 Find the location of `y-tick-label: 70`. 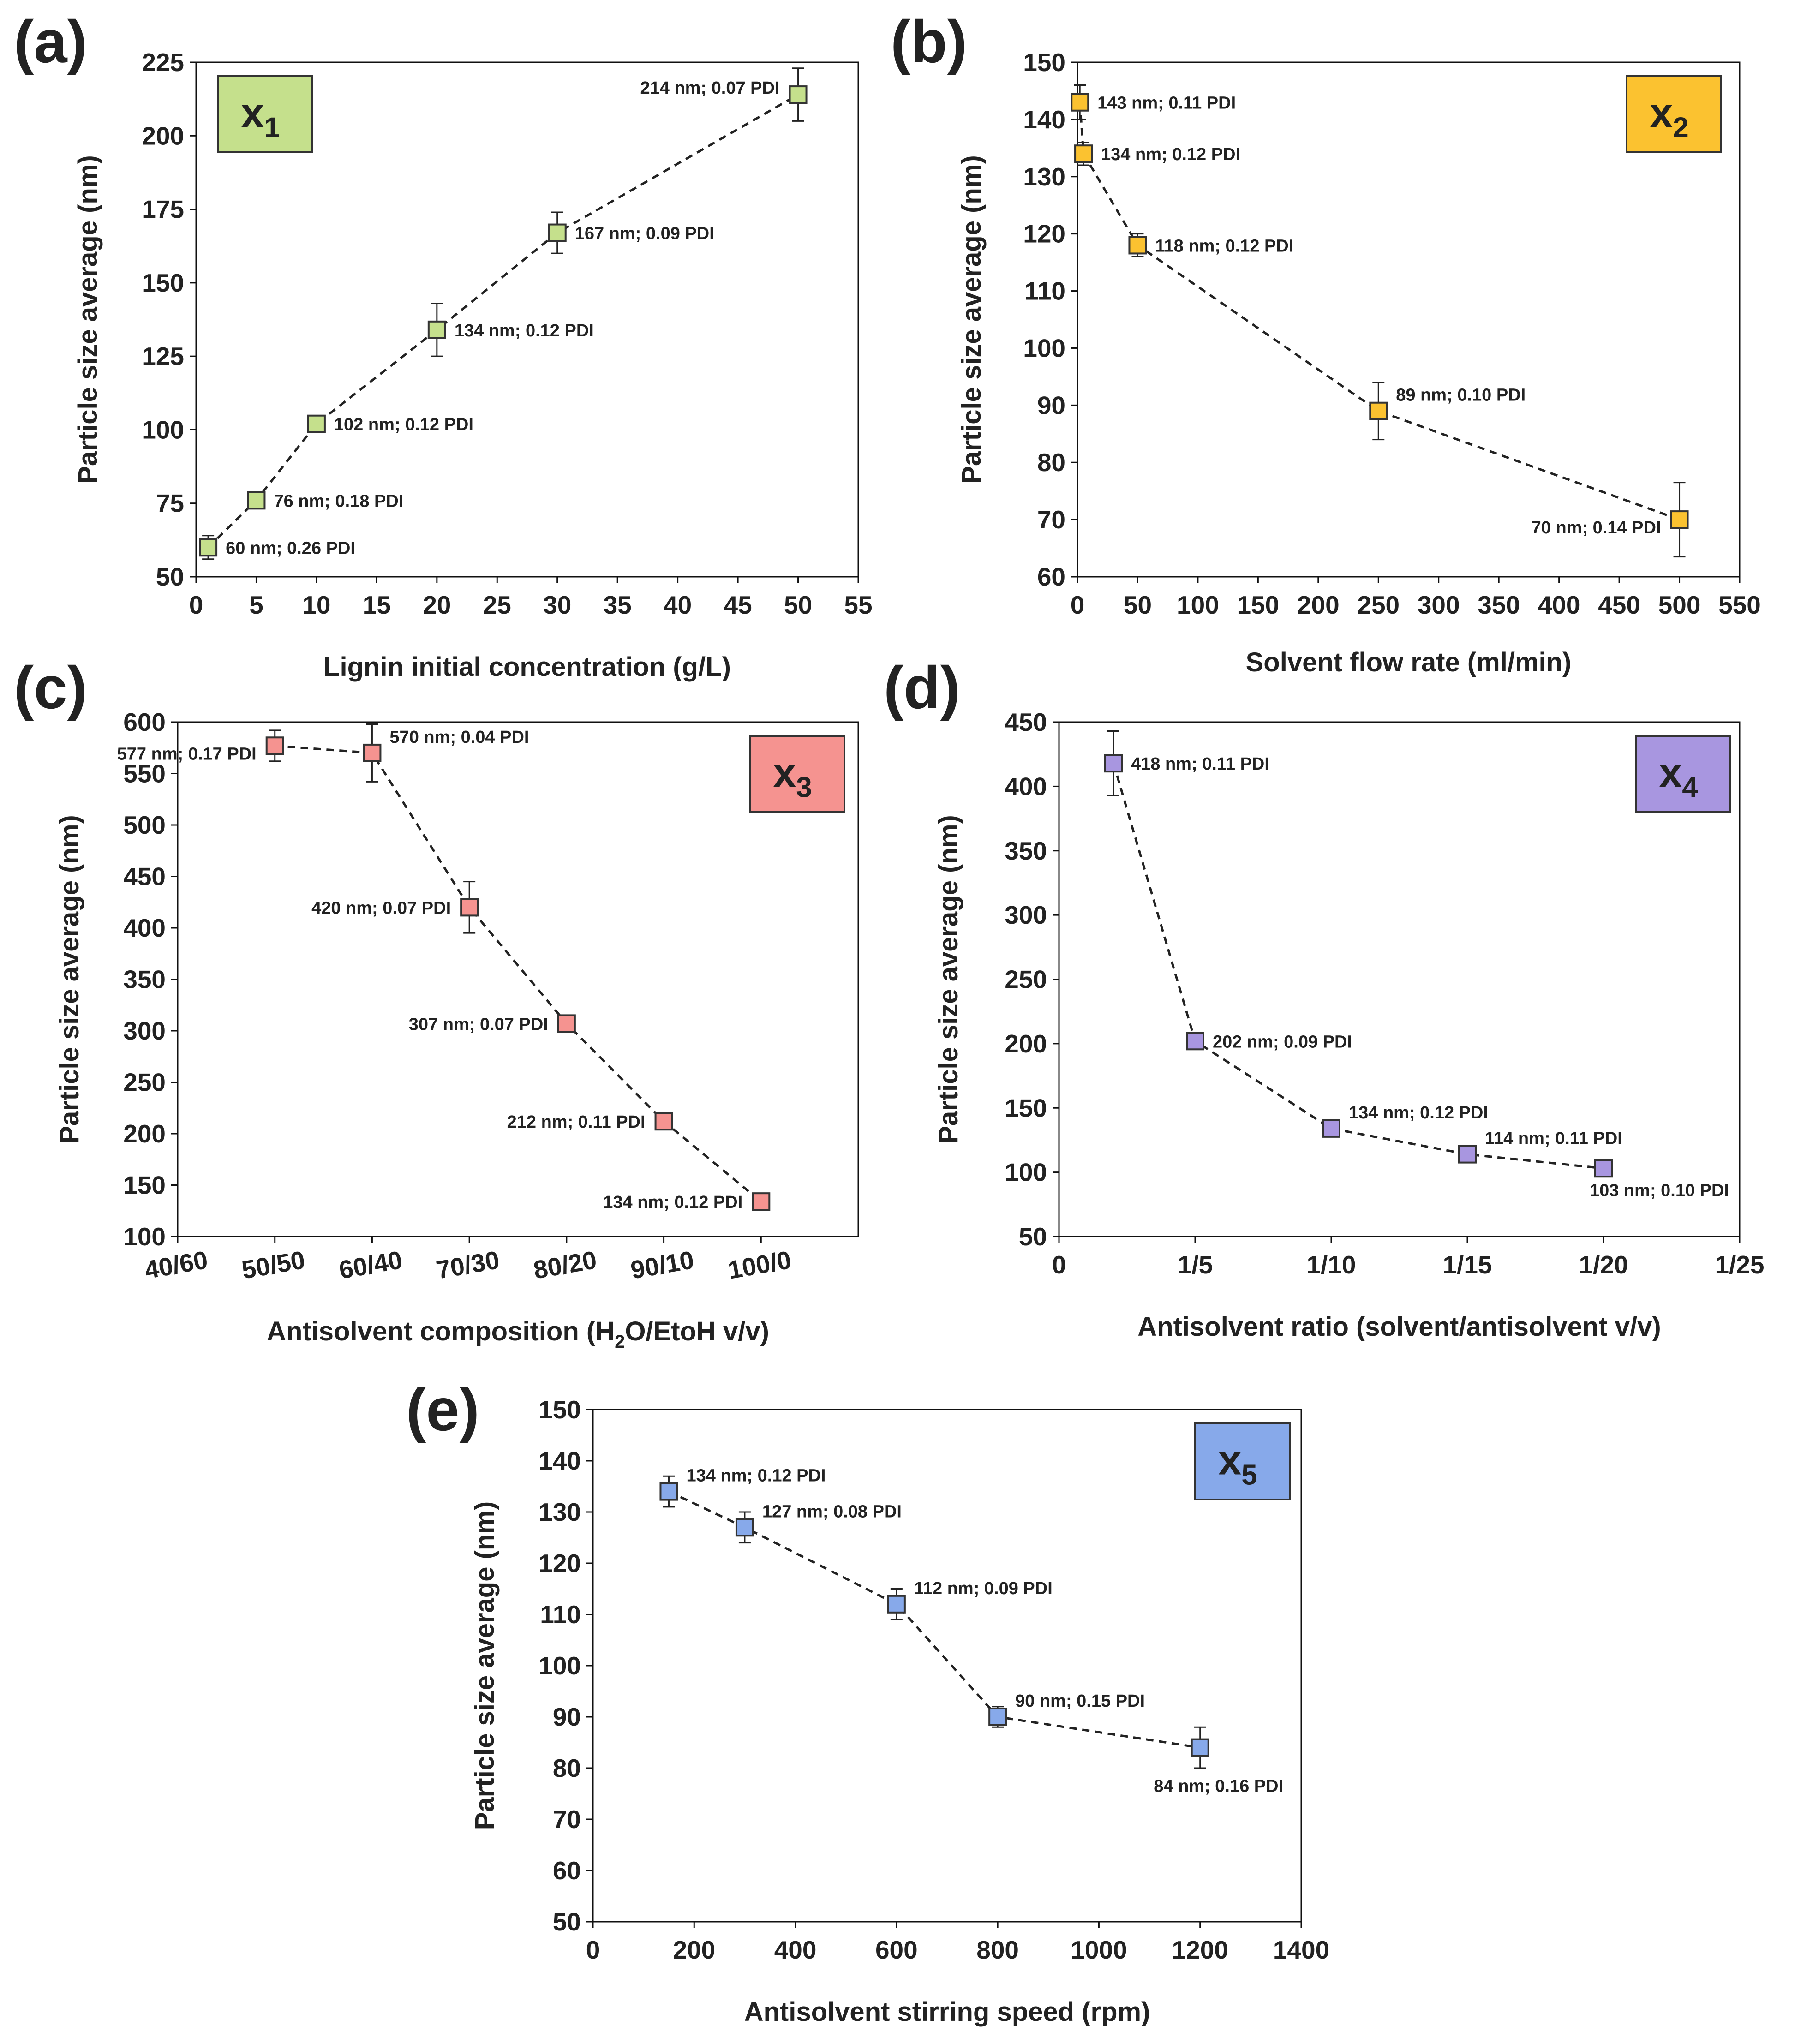

y-tick-label: 70 is located at coordinates (567, 1819).